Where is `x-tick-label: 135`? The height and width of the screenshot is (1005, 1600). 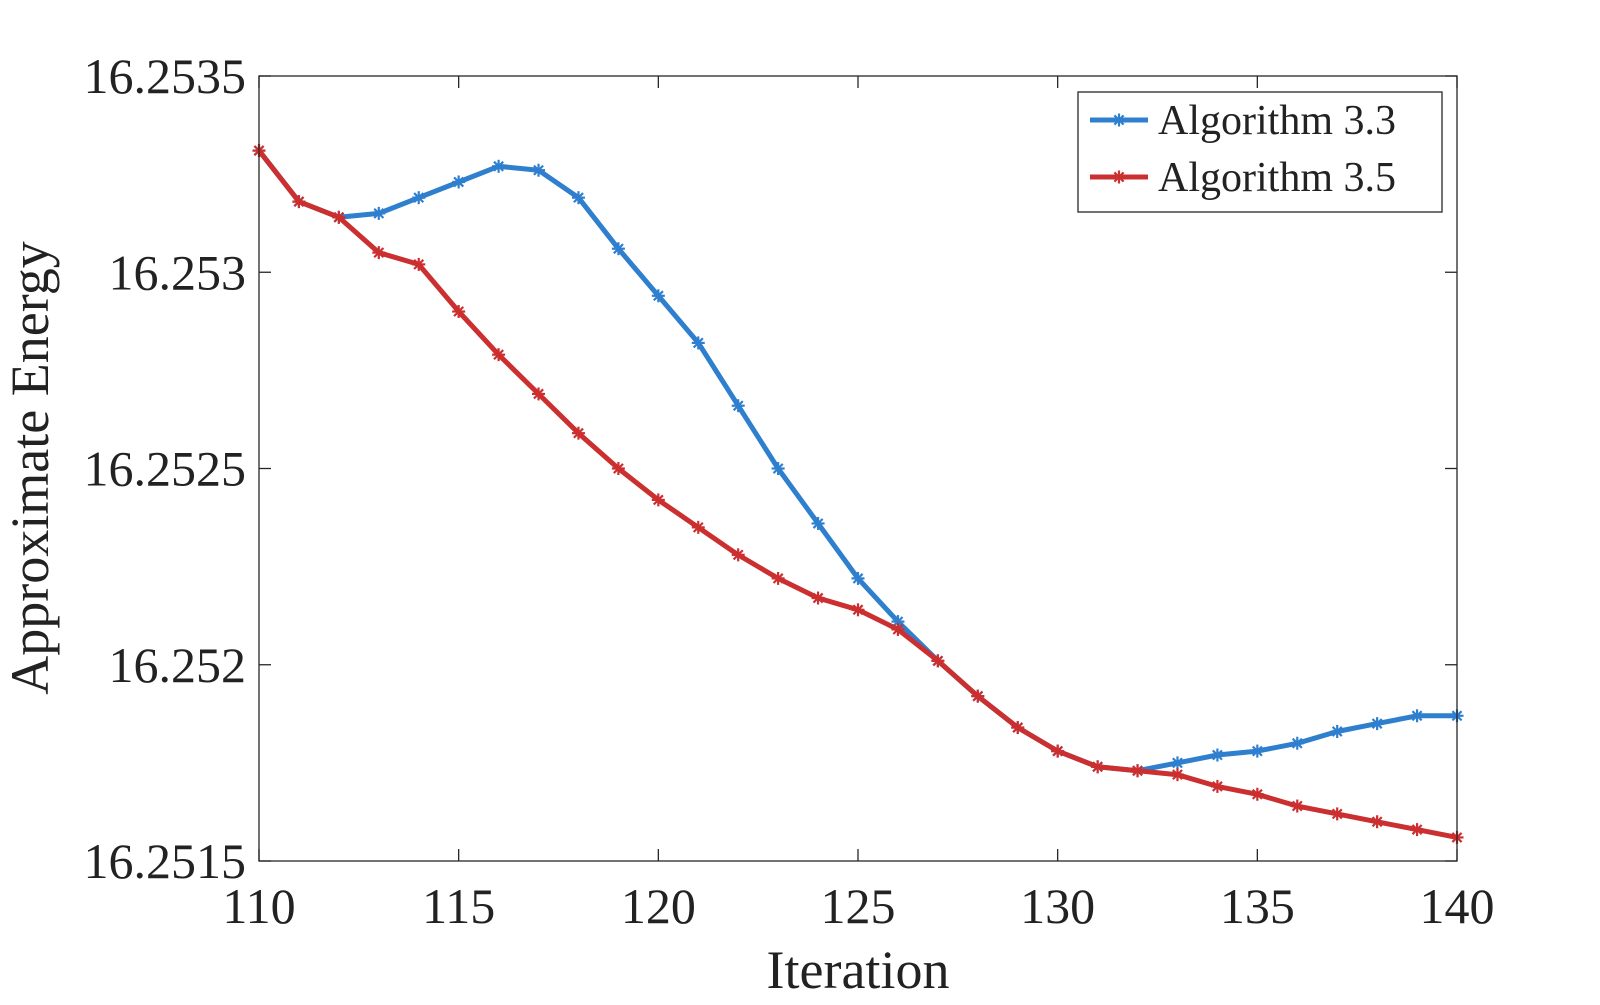 x-tick-label: 135 is located at coordinates (1257, 906).